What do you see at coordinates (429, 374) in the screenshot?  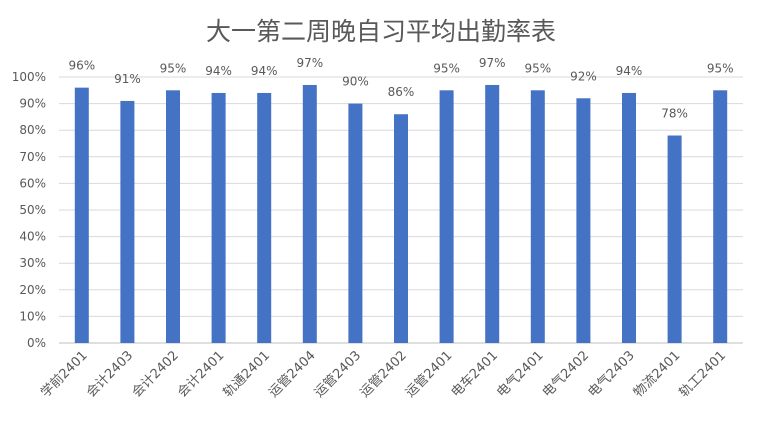 I see `x-tick-label: 运管2401` at bounding box center [429, 374].